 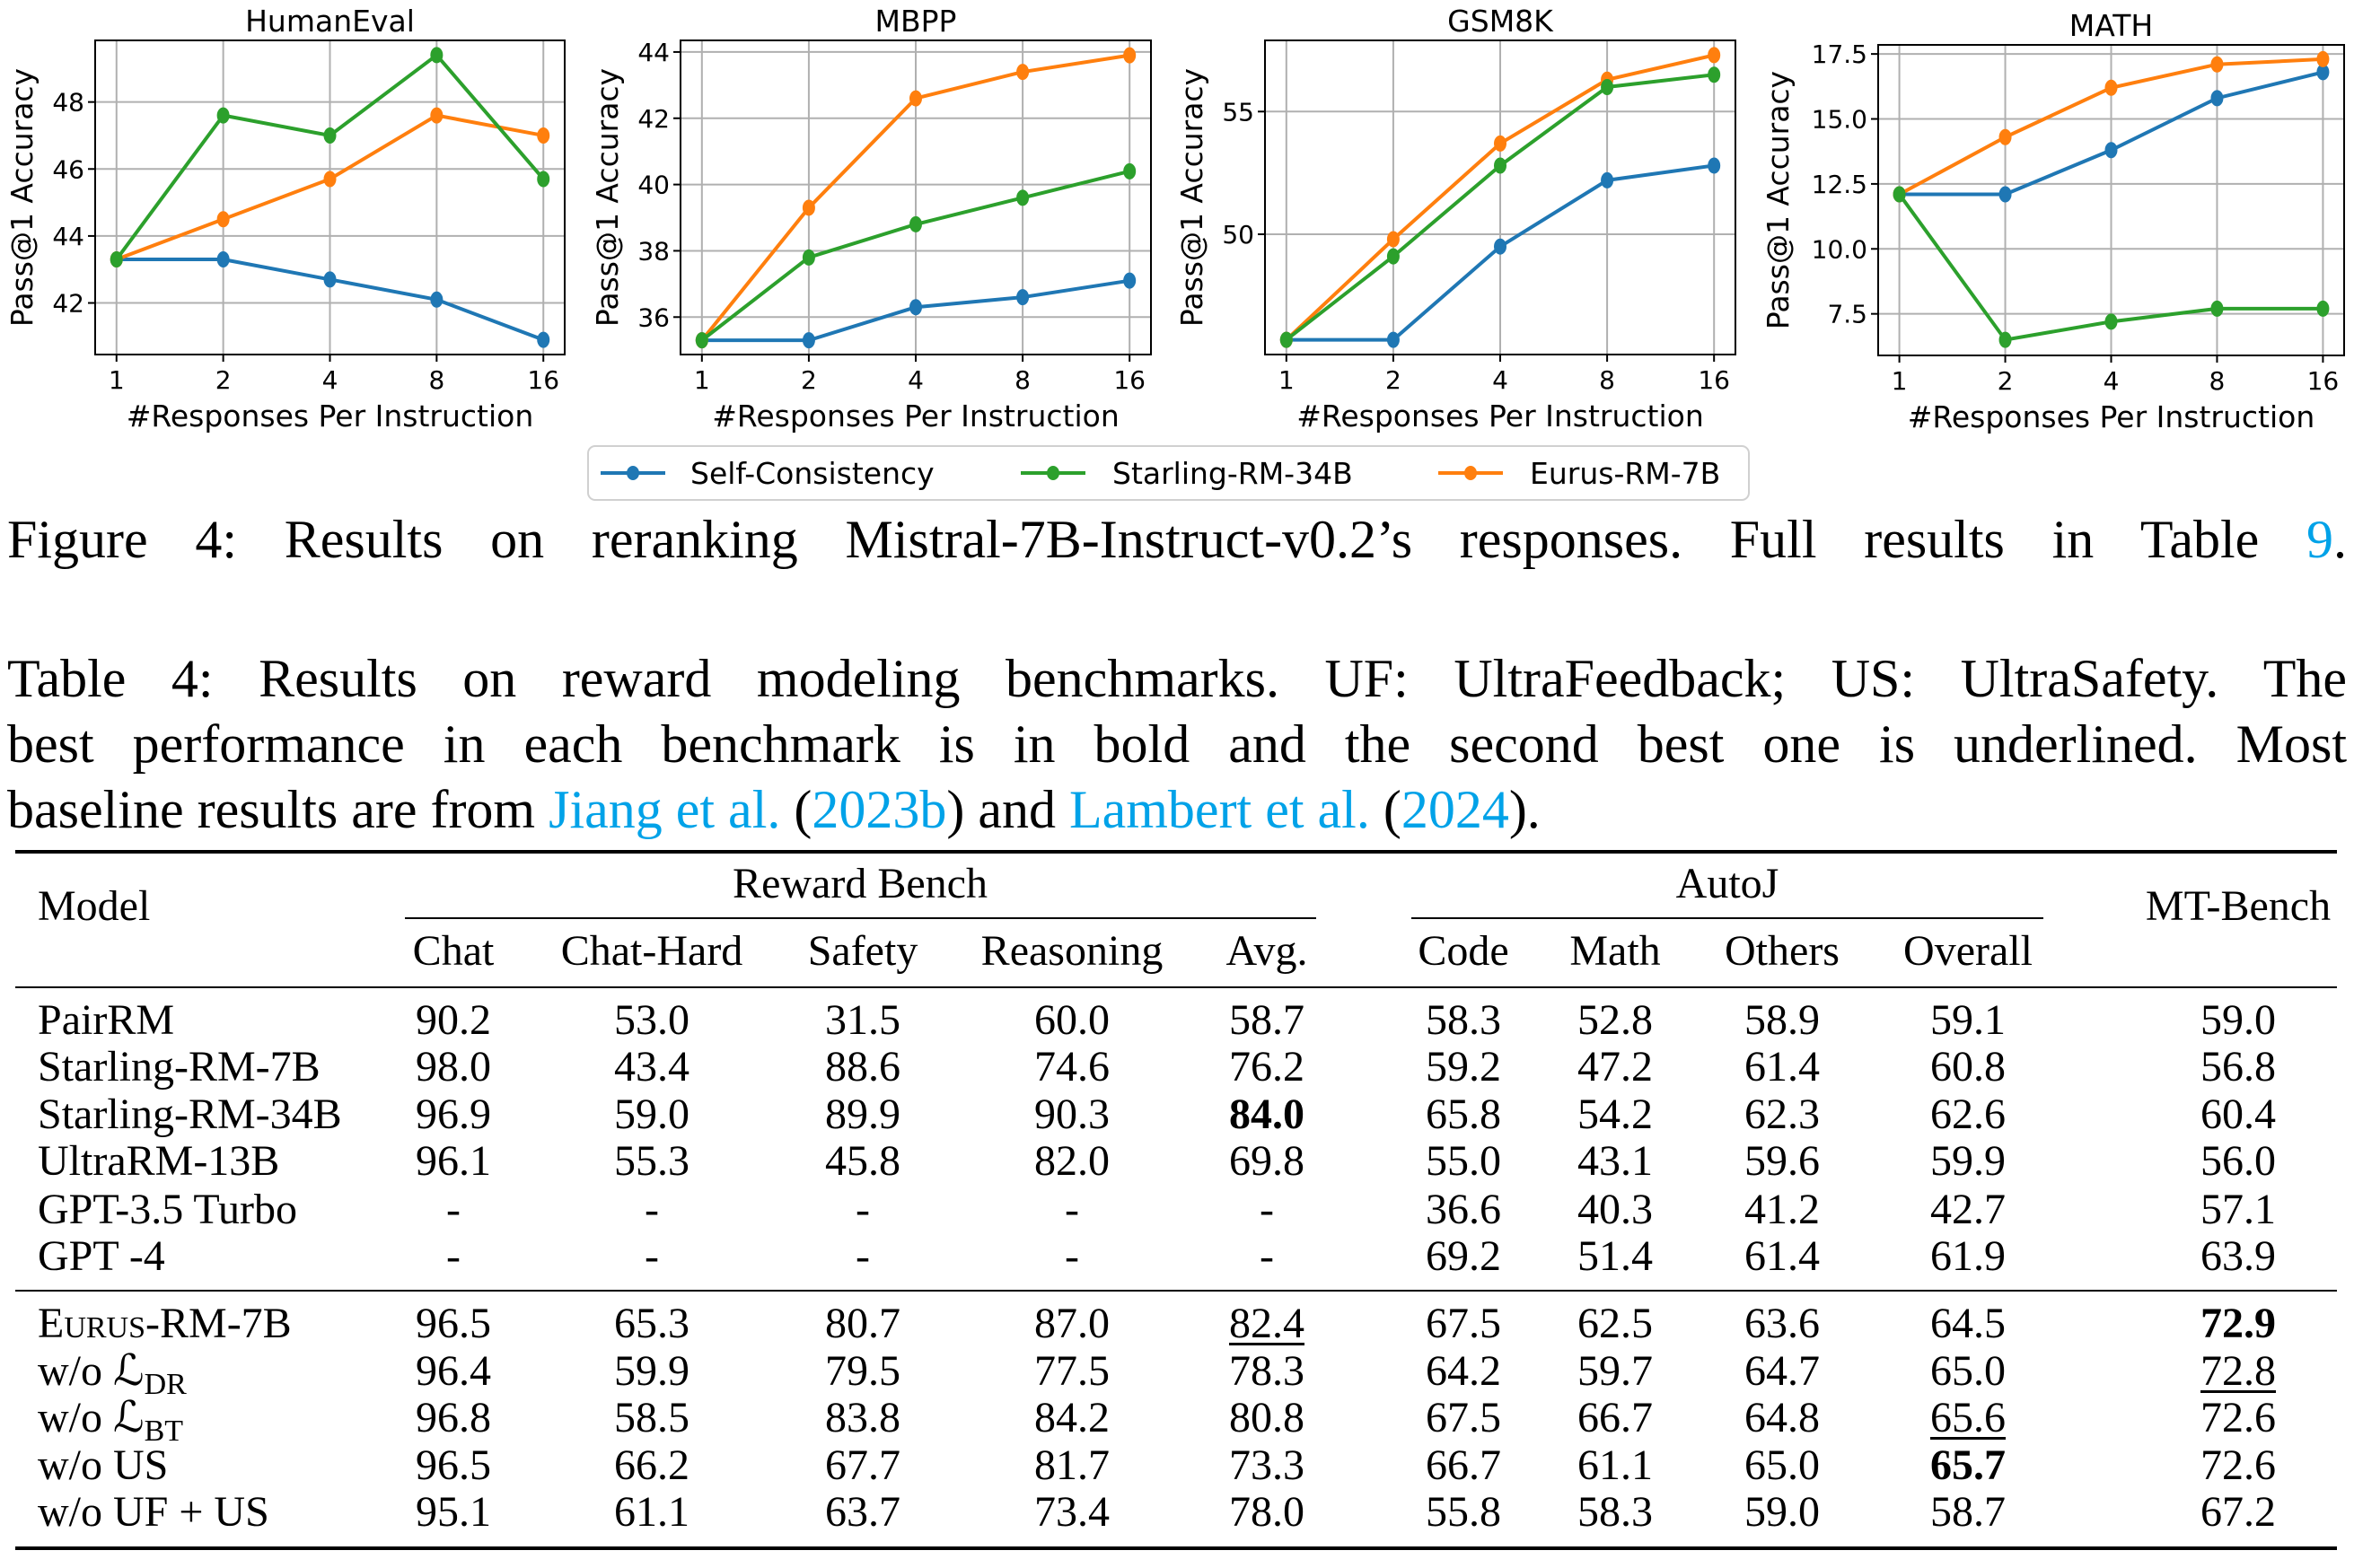 I want to click on model-label: PairRM, so click(x=107, y=1020).